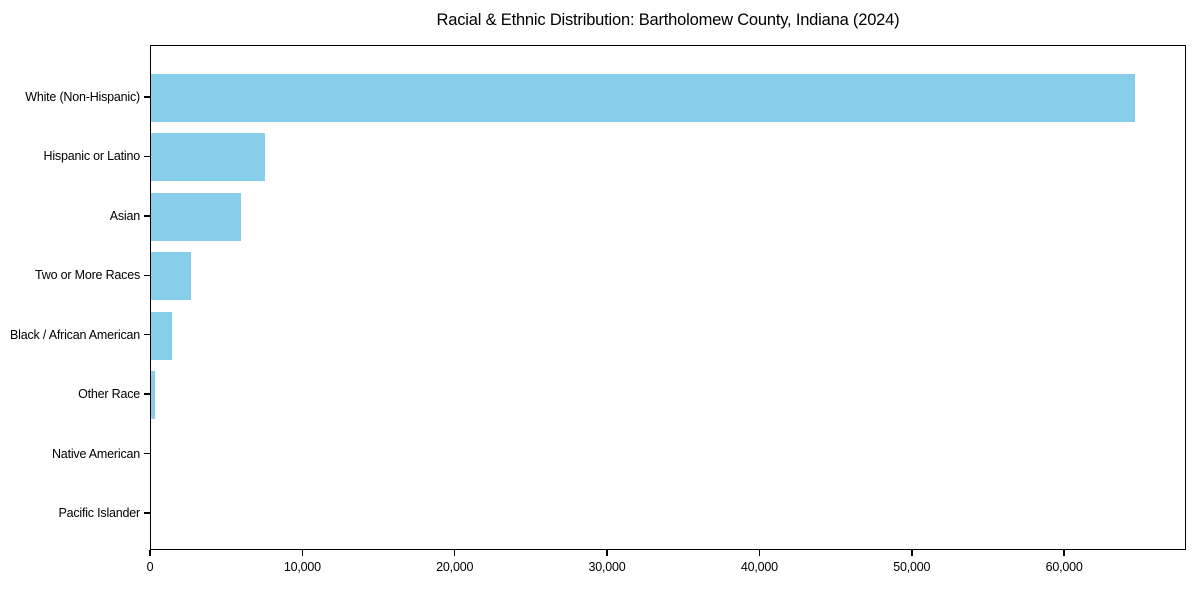 This screenshot has width=1200, height=600. Describe the element at coordinates (759, 567) in the screenshot. I see `x-tick-label-40-000: 40,000` at that location.